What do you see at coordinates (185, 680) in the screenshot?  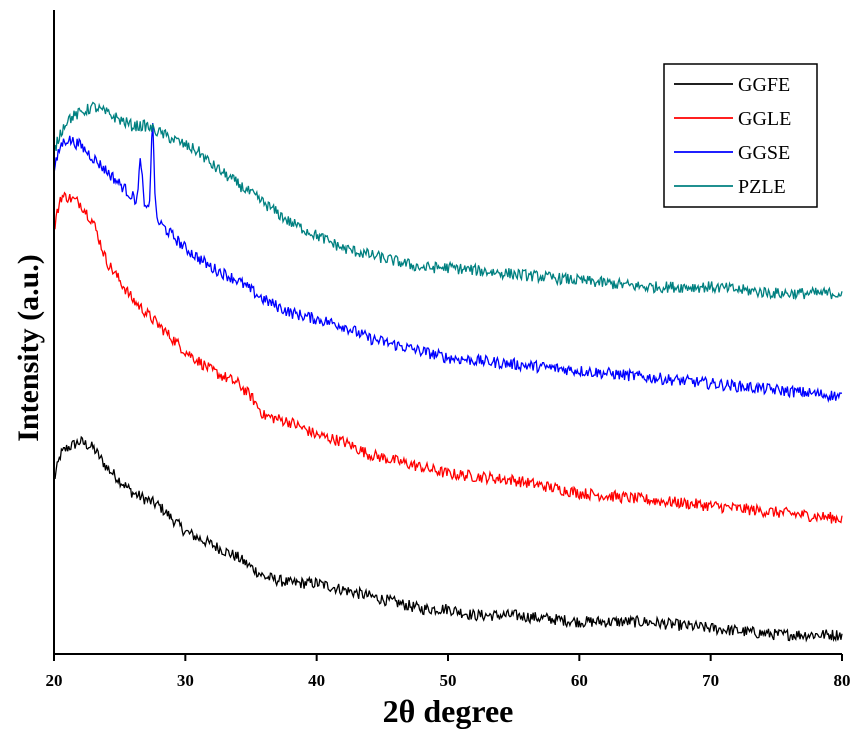 I see `x-tick-label: 30` at bounding box center [185, 680].